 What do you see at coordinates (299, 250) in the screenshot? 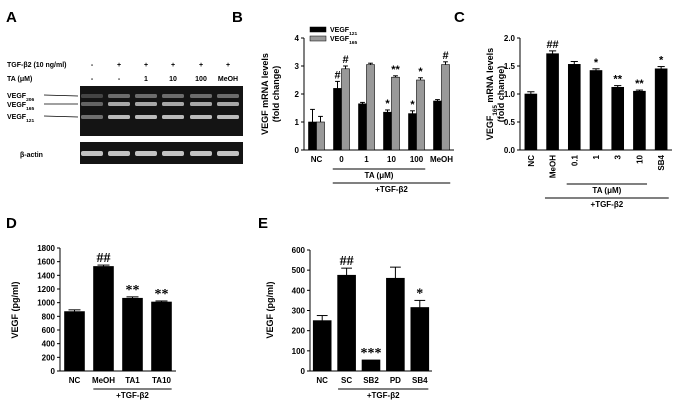
I see `y-tick-label: 600` at bounding box center [299, 250].